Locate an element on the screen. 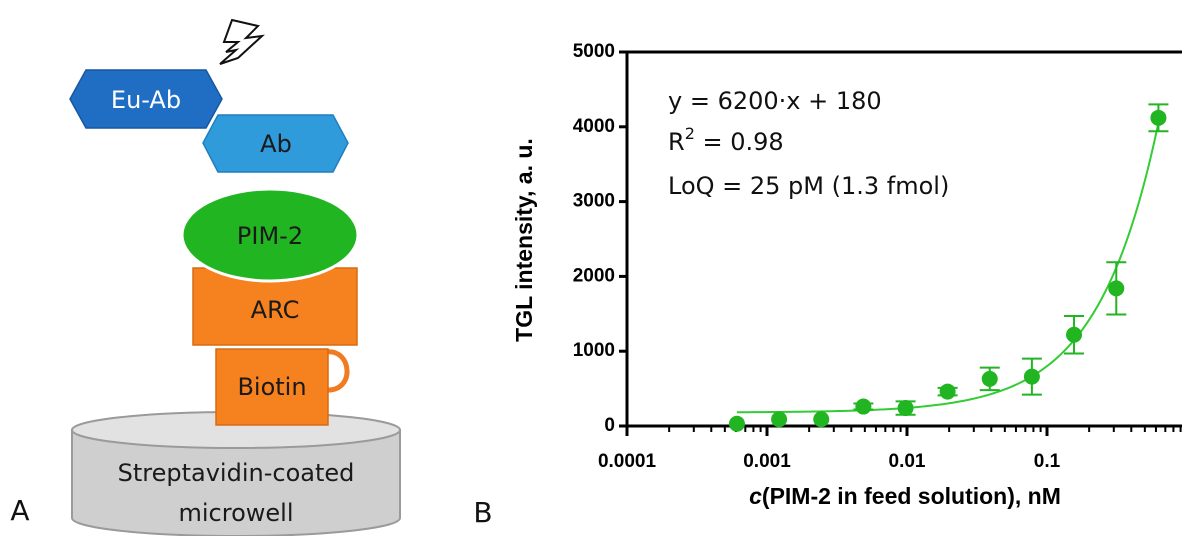 This screenshot has width=1182, height=536. eu-ab-label: Eu-Ab is located at coordinates (146, 100).